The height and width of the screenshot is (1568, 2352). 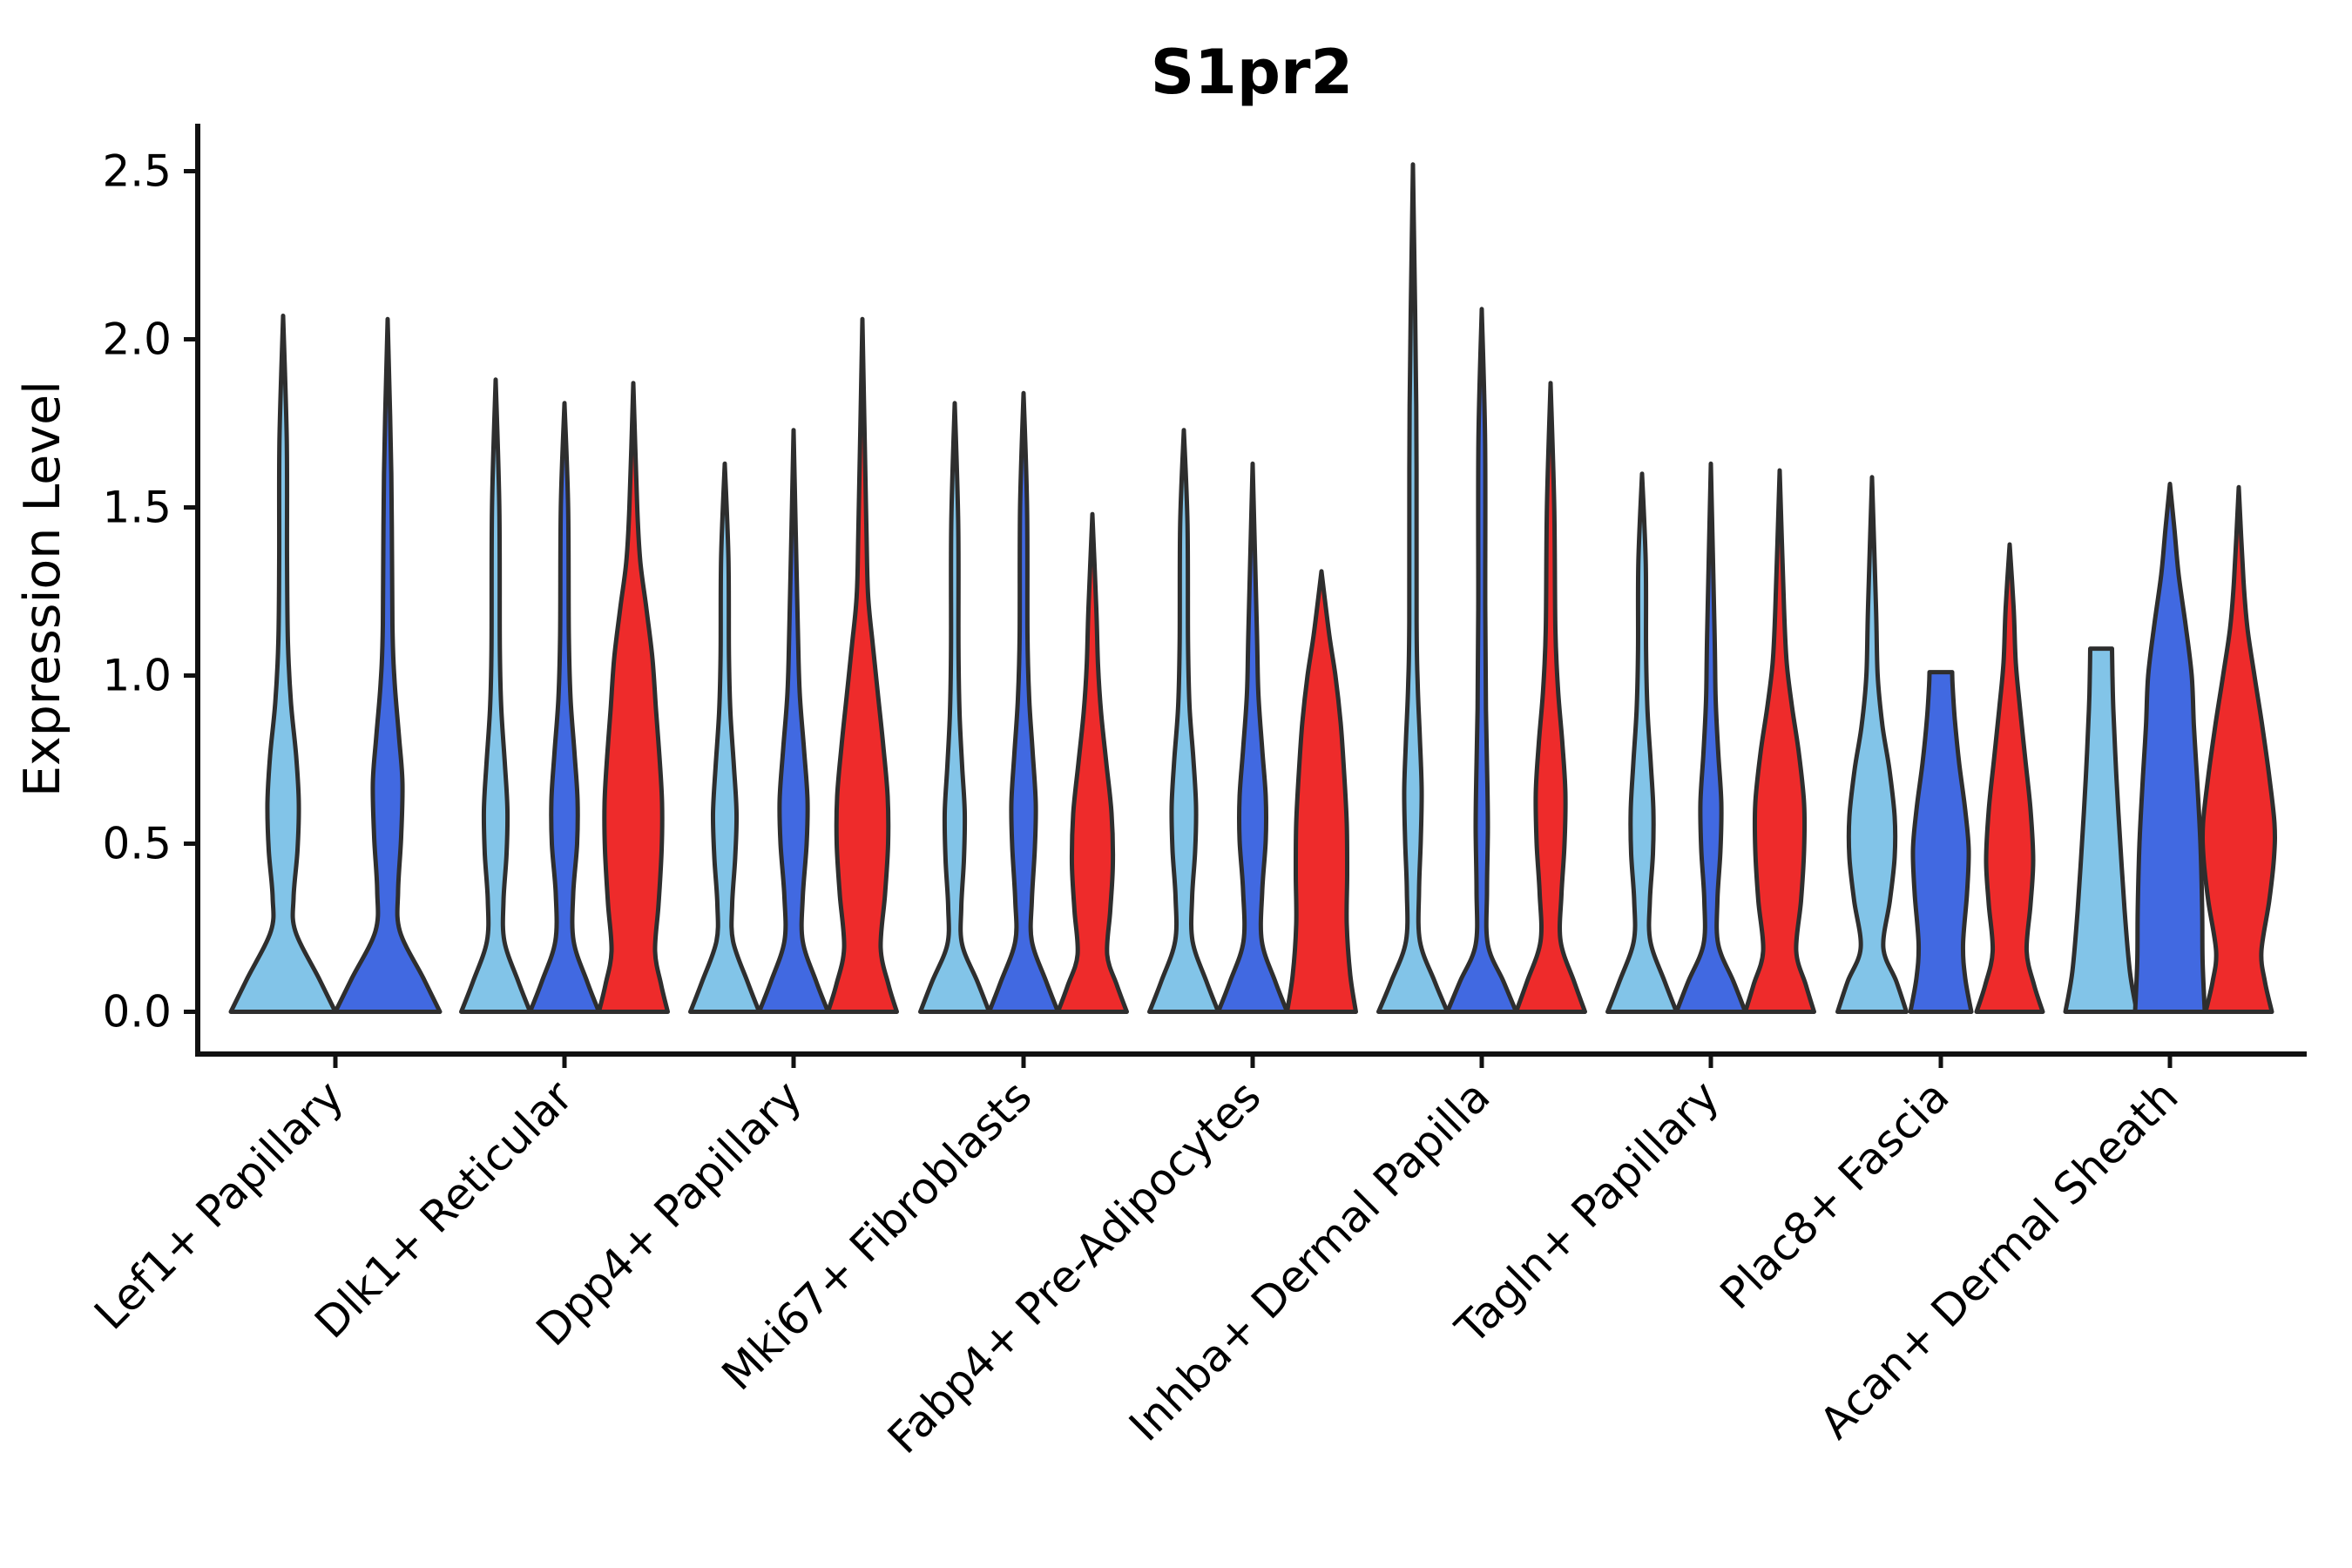 I want to click on y-axis-label: Expression Level, so click(x=42, y=589).